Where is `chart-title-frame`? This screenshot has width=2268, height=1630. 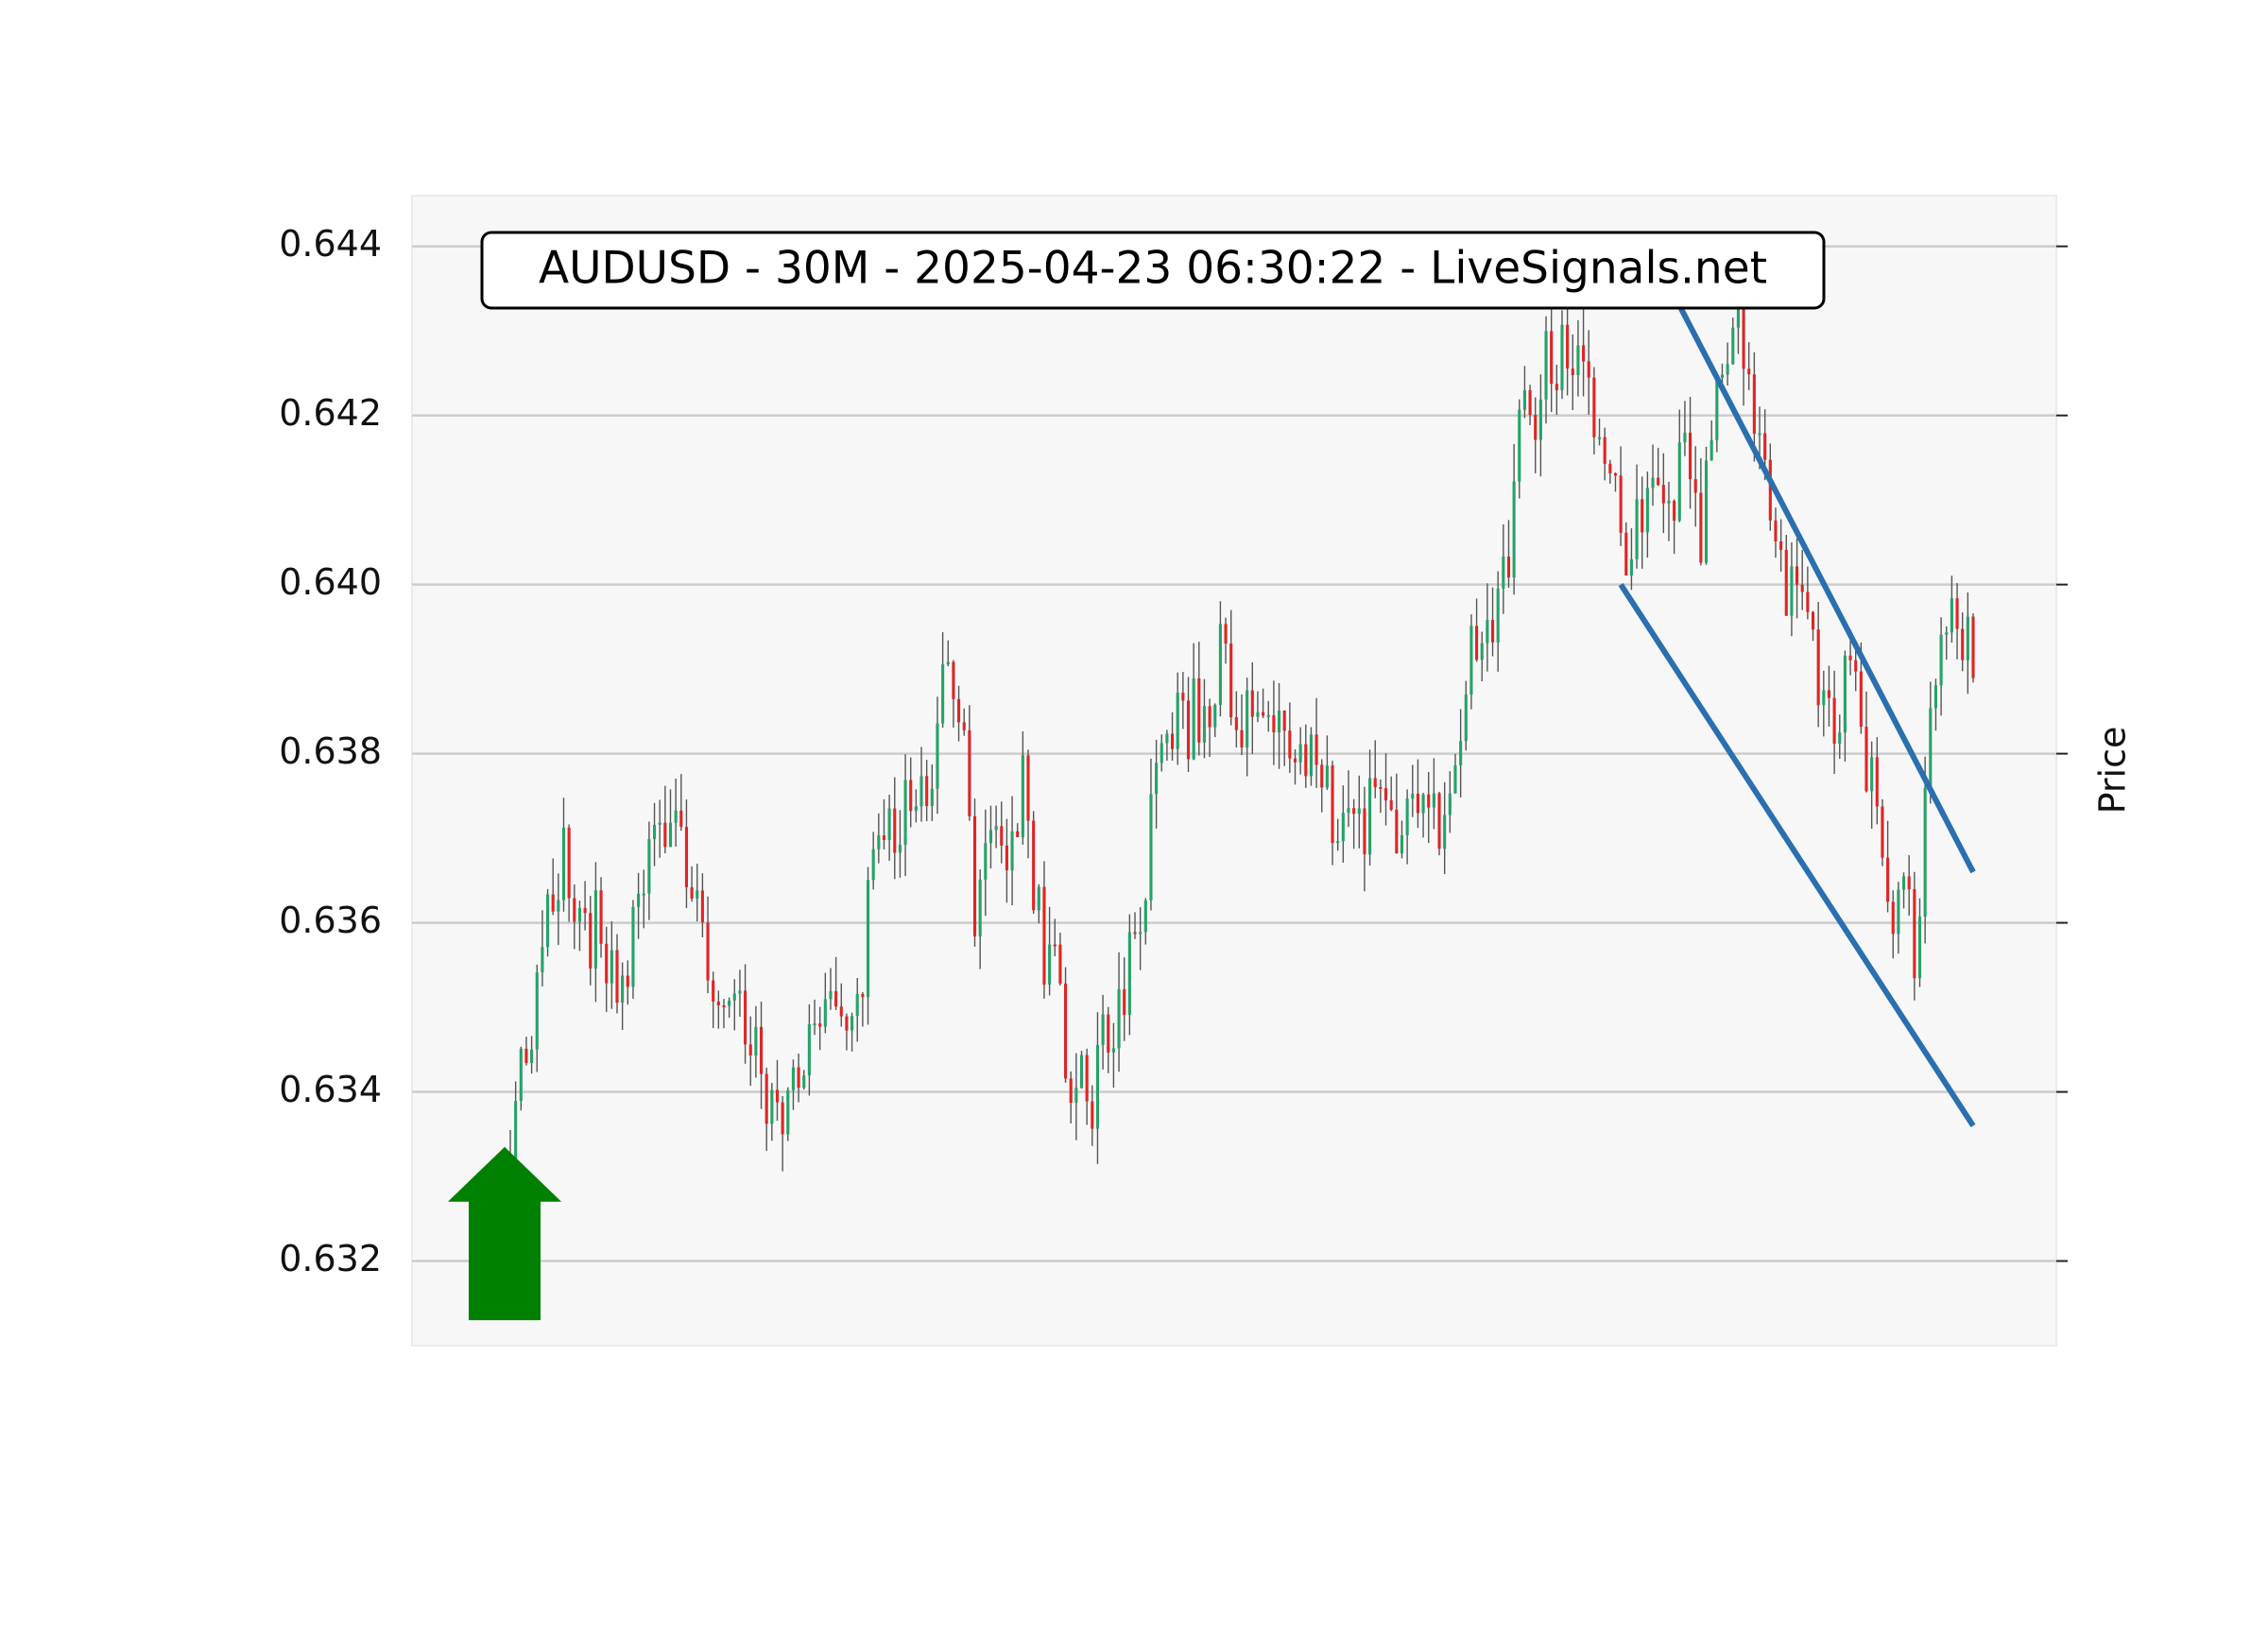 chart-title-frame is located at coordinates (1153, 271).